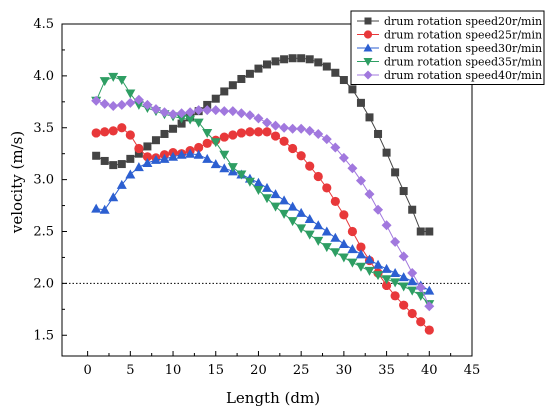 This screenshot has width=550, height=414. Describe the element at coordinates (17, 182) in the screenshot. I see `y-axis-title: velocity (m/s)` at that location.